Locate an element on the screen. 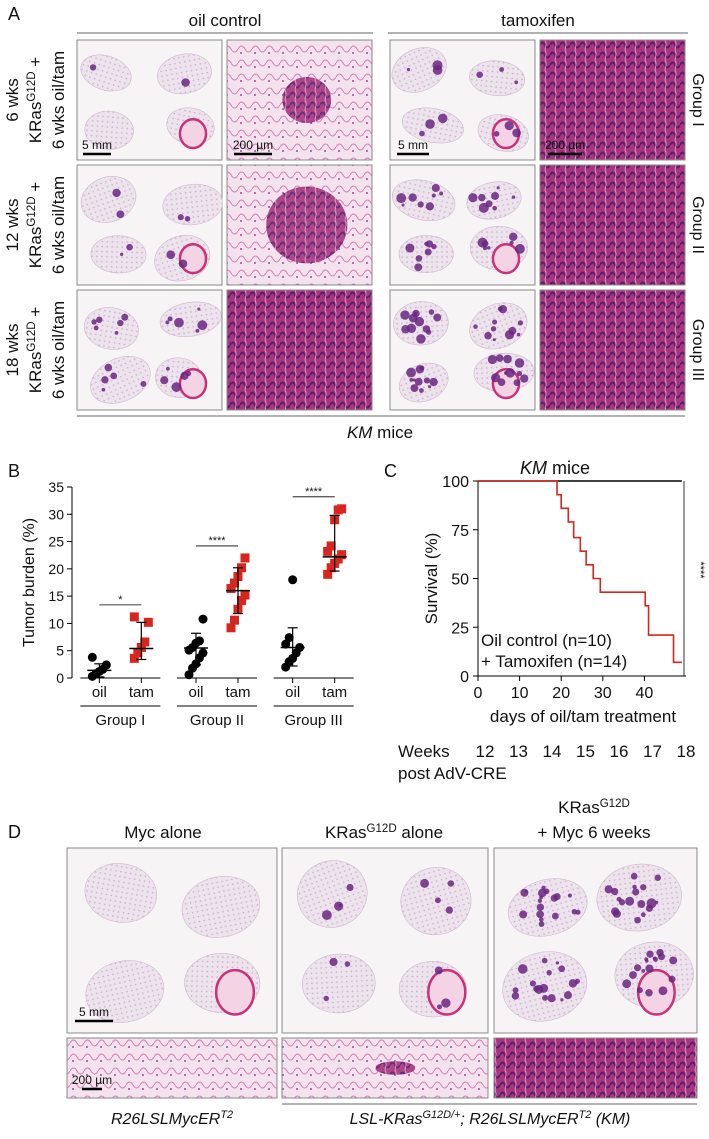  row-label: 18 wks is located at coordinates (12, 350).